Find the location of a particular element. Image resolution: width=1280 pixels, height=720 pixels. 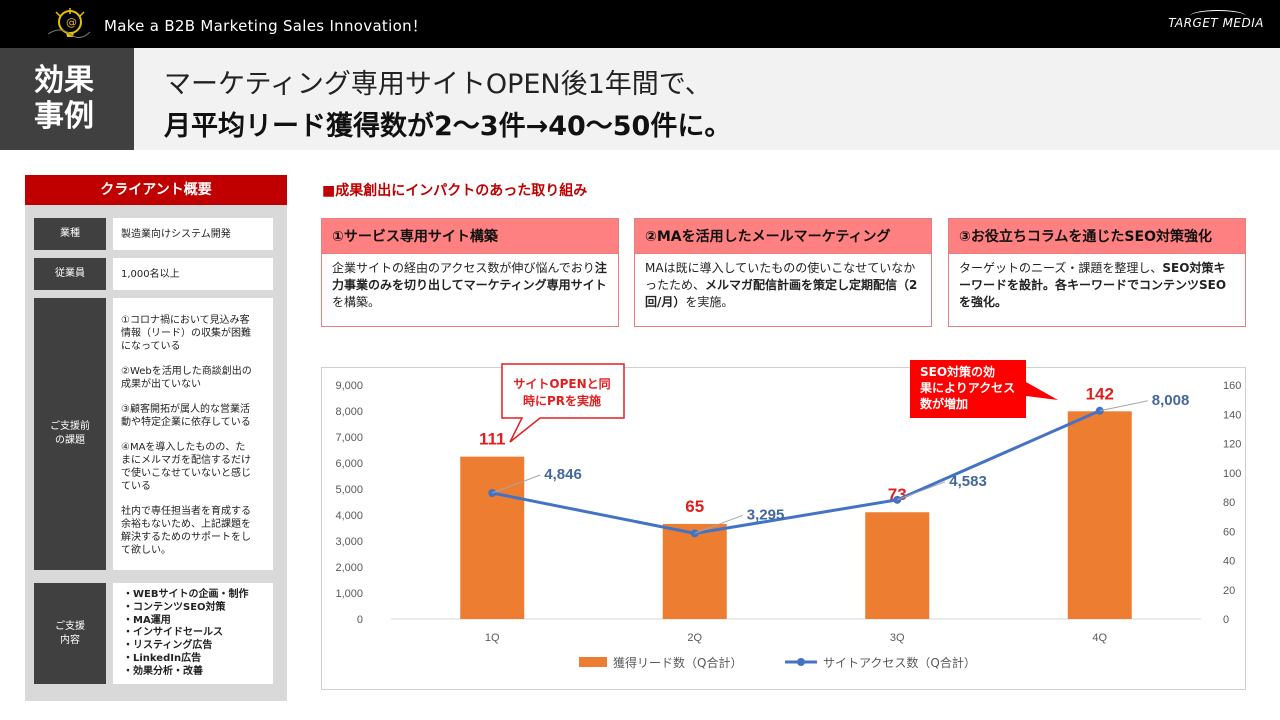

headline-line1: マーケティング専用サイトOPEN後1年間で、 is located at coordinates (438, 84).